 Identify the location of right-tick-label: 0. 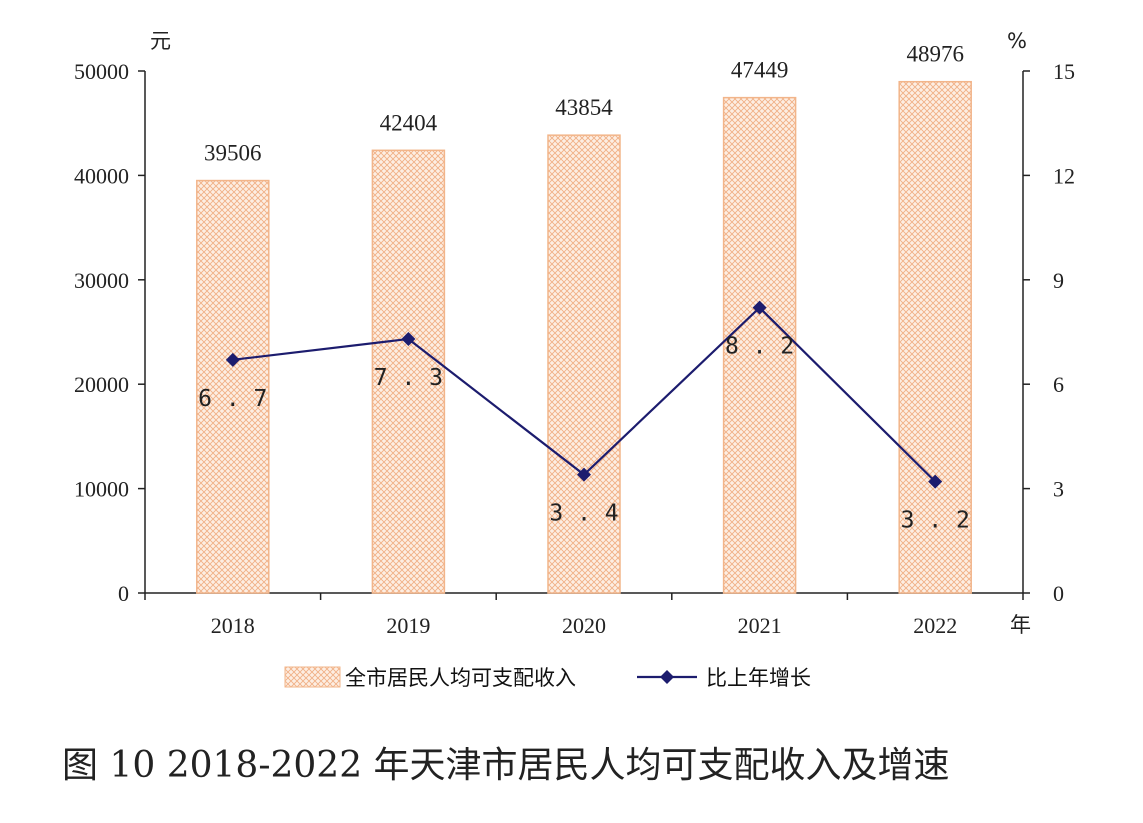
(1058, 593).